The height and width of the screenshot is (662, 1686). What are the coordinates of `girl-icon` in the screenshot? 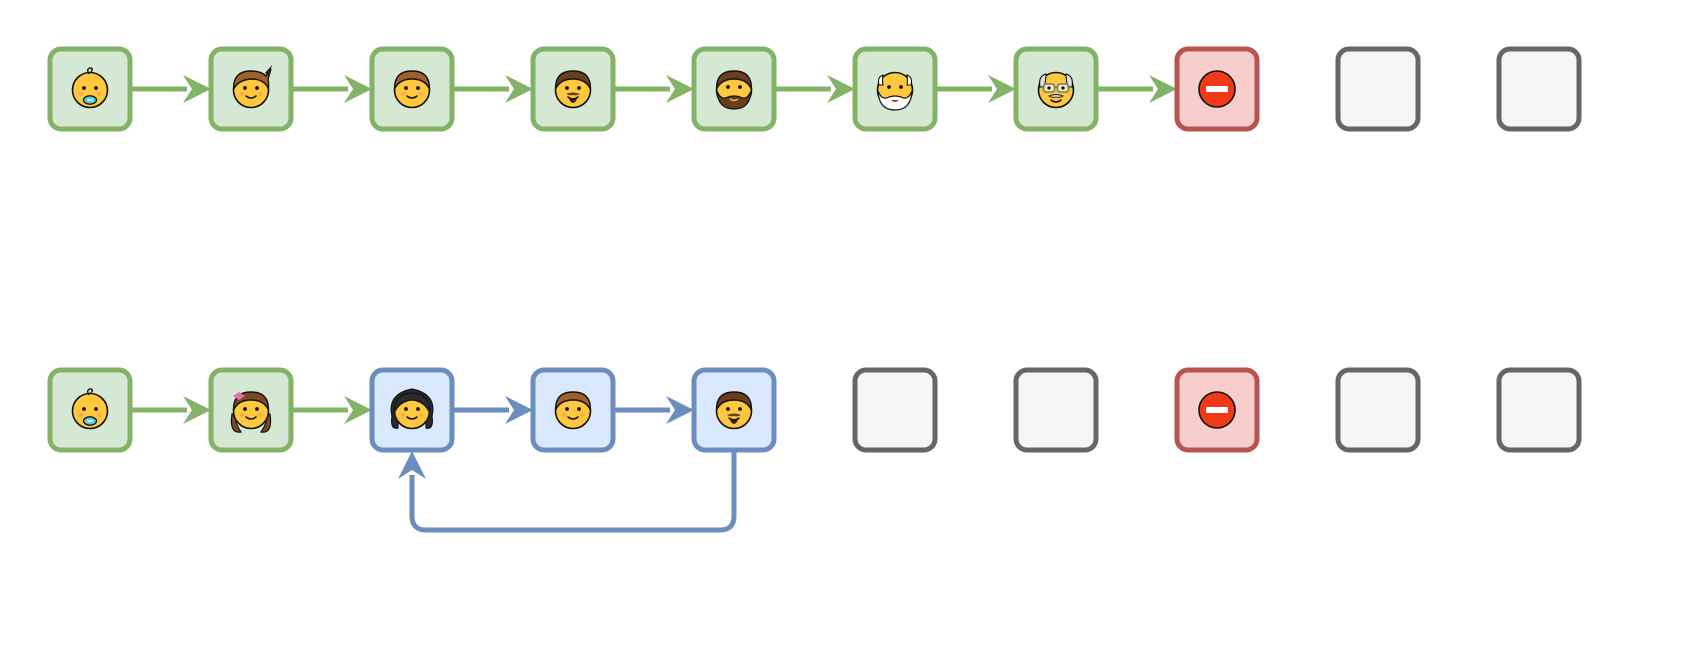 It's located at (251, 412).